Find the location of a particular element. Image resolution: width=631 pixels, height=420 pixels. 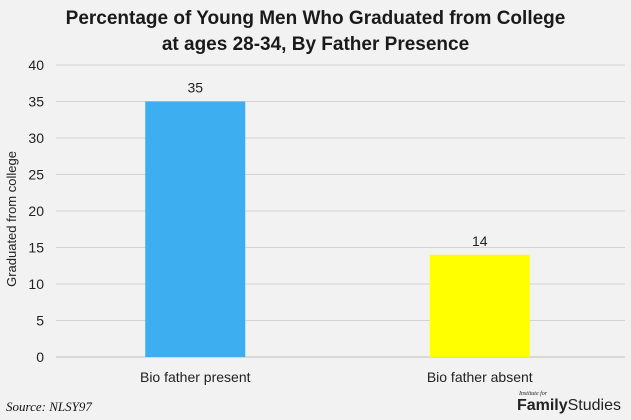

y-tick-label-40: 40 is located at coordinates (36, 65).